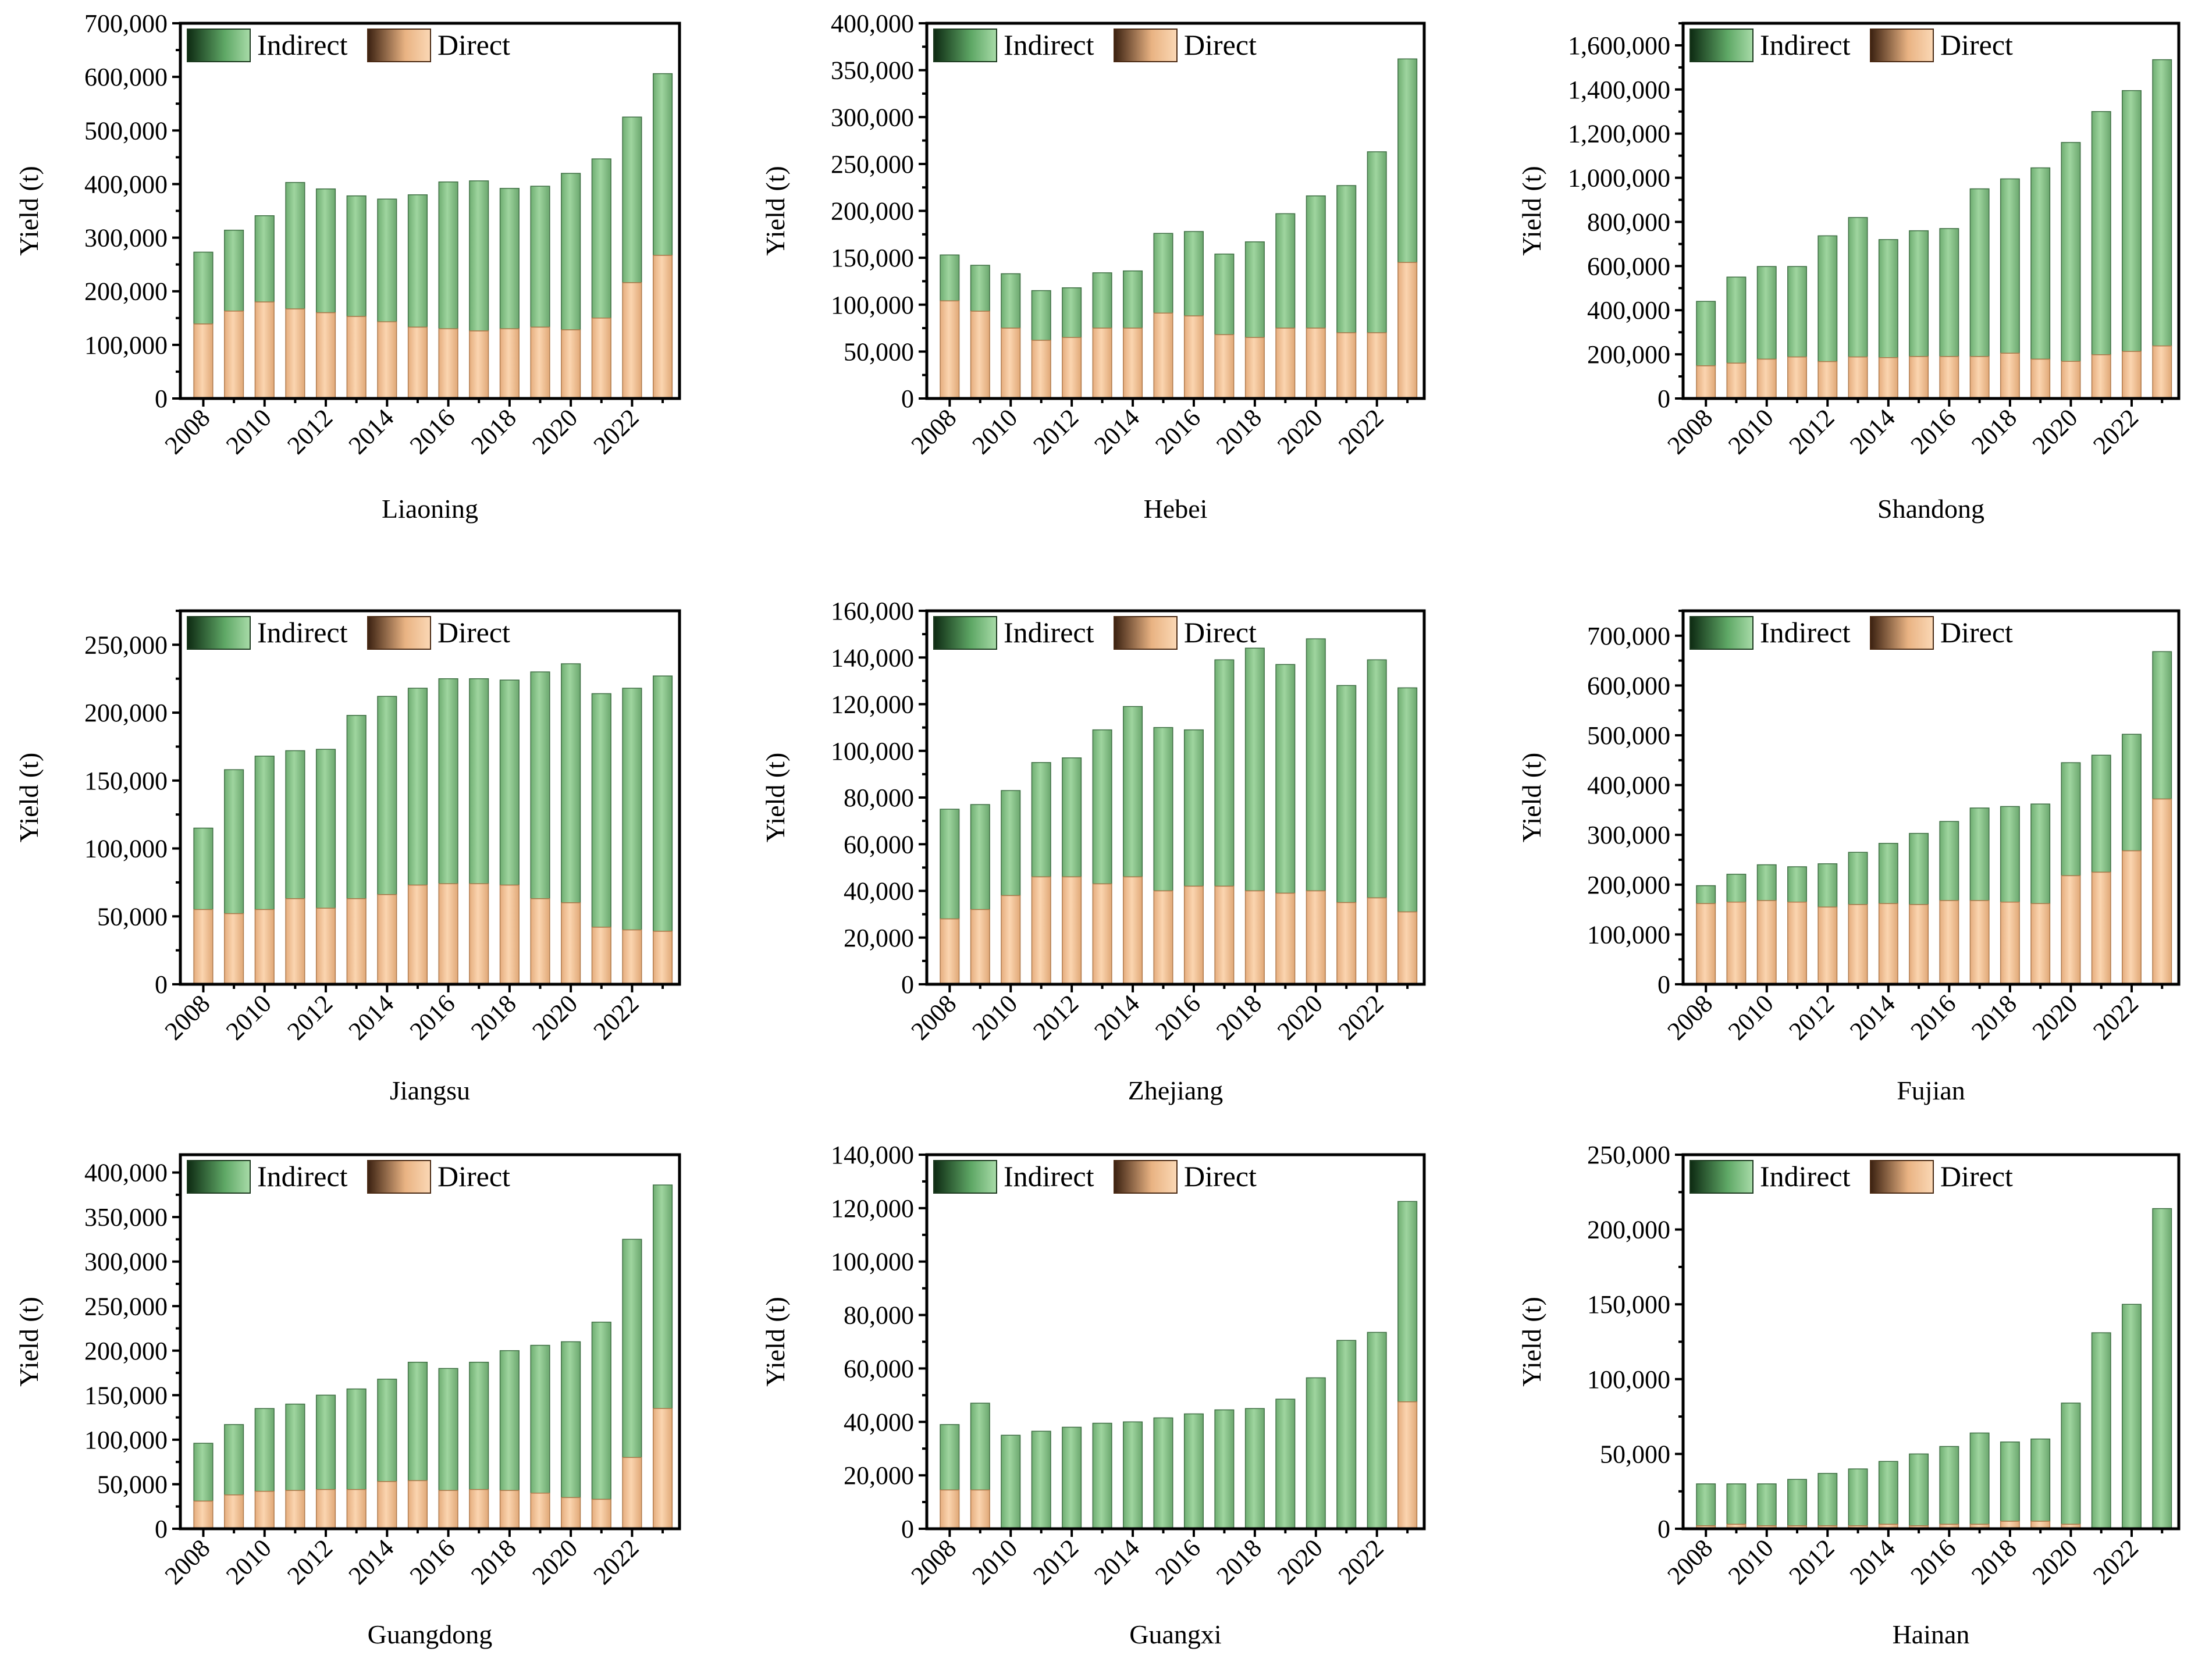 The height and width of the screenshot is (1680, 2191). I want to click on x-tick-label: 2016, so click(1178, 432).